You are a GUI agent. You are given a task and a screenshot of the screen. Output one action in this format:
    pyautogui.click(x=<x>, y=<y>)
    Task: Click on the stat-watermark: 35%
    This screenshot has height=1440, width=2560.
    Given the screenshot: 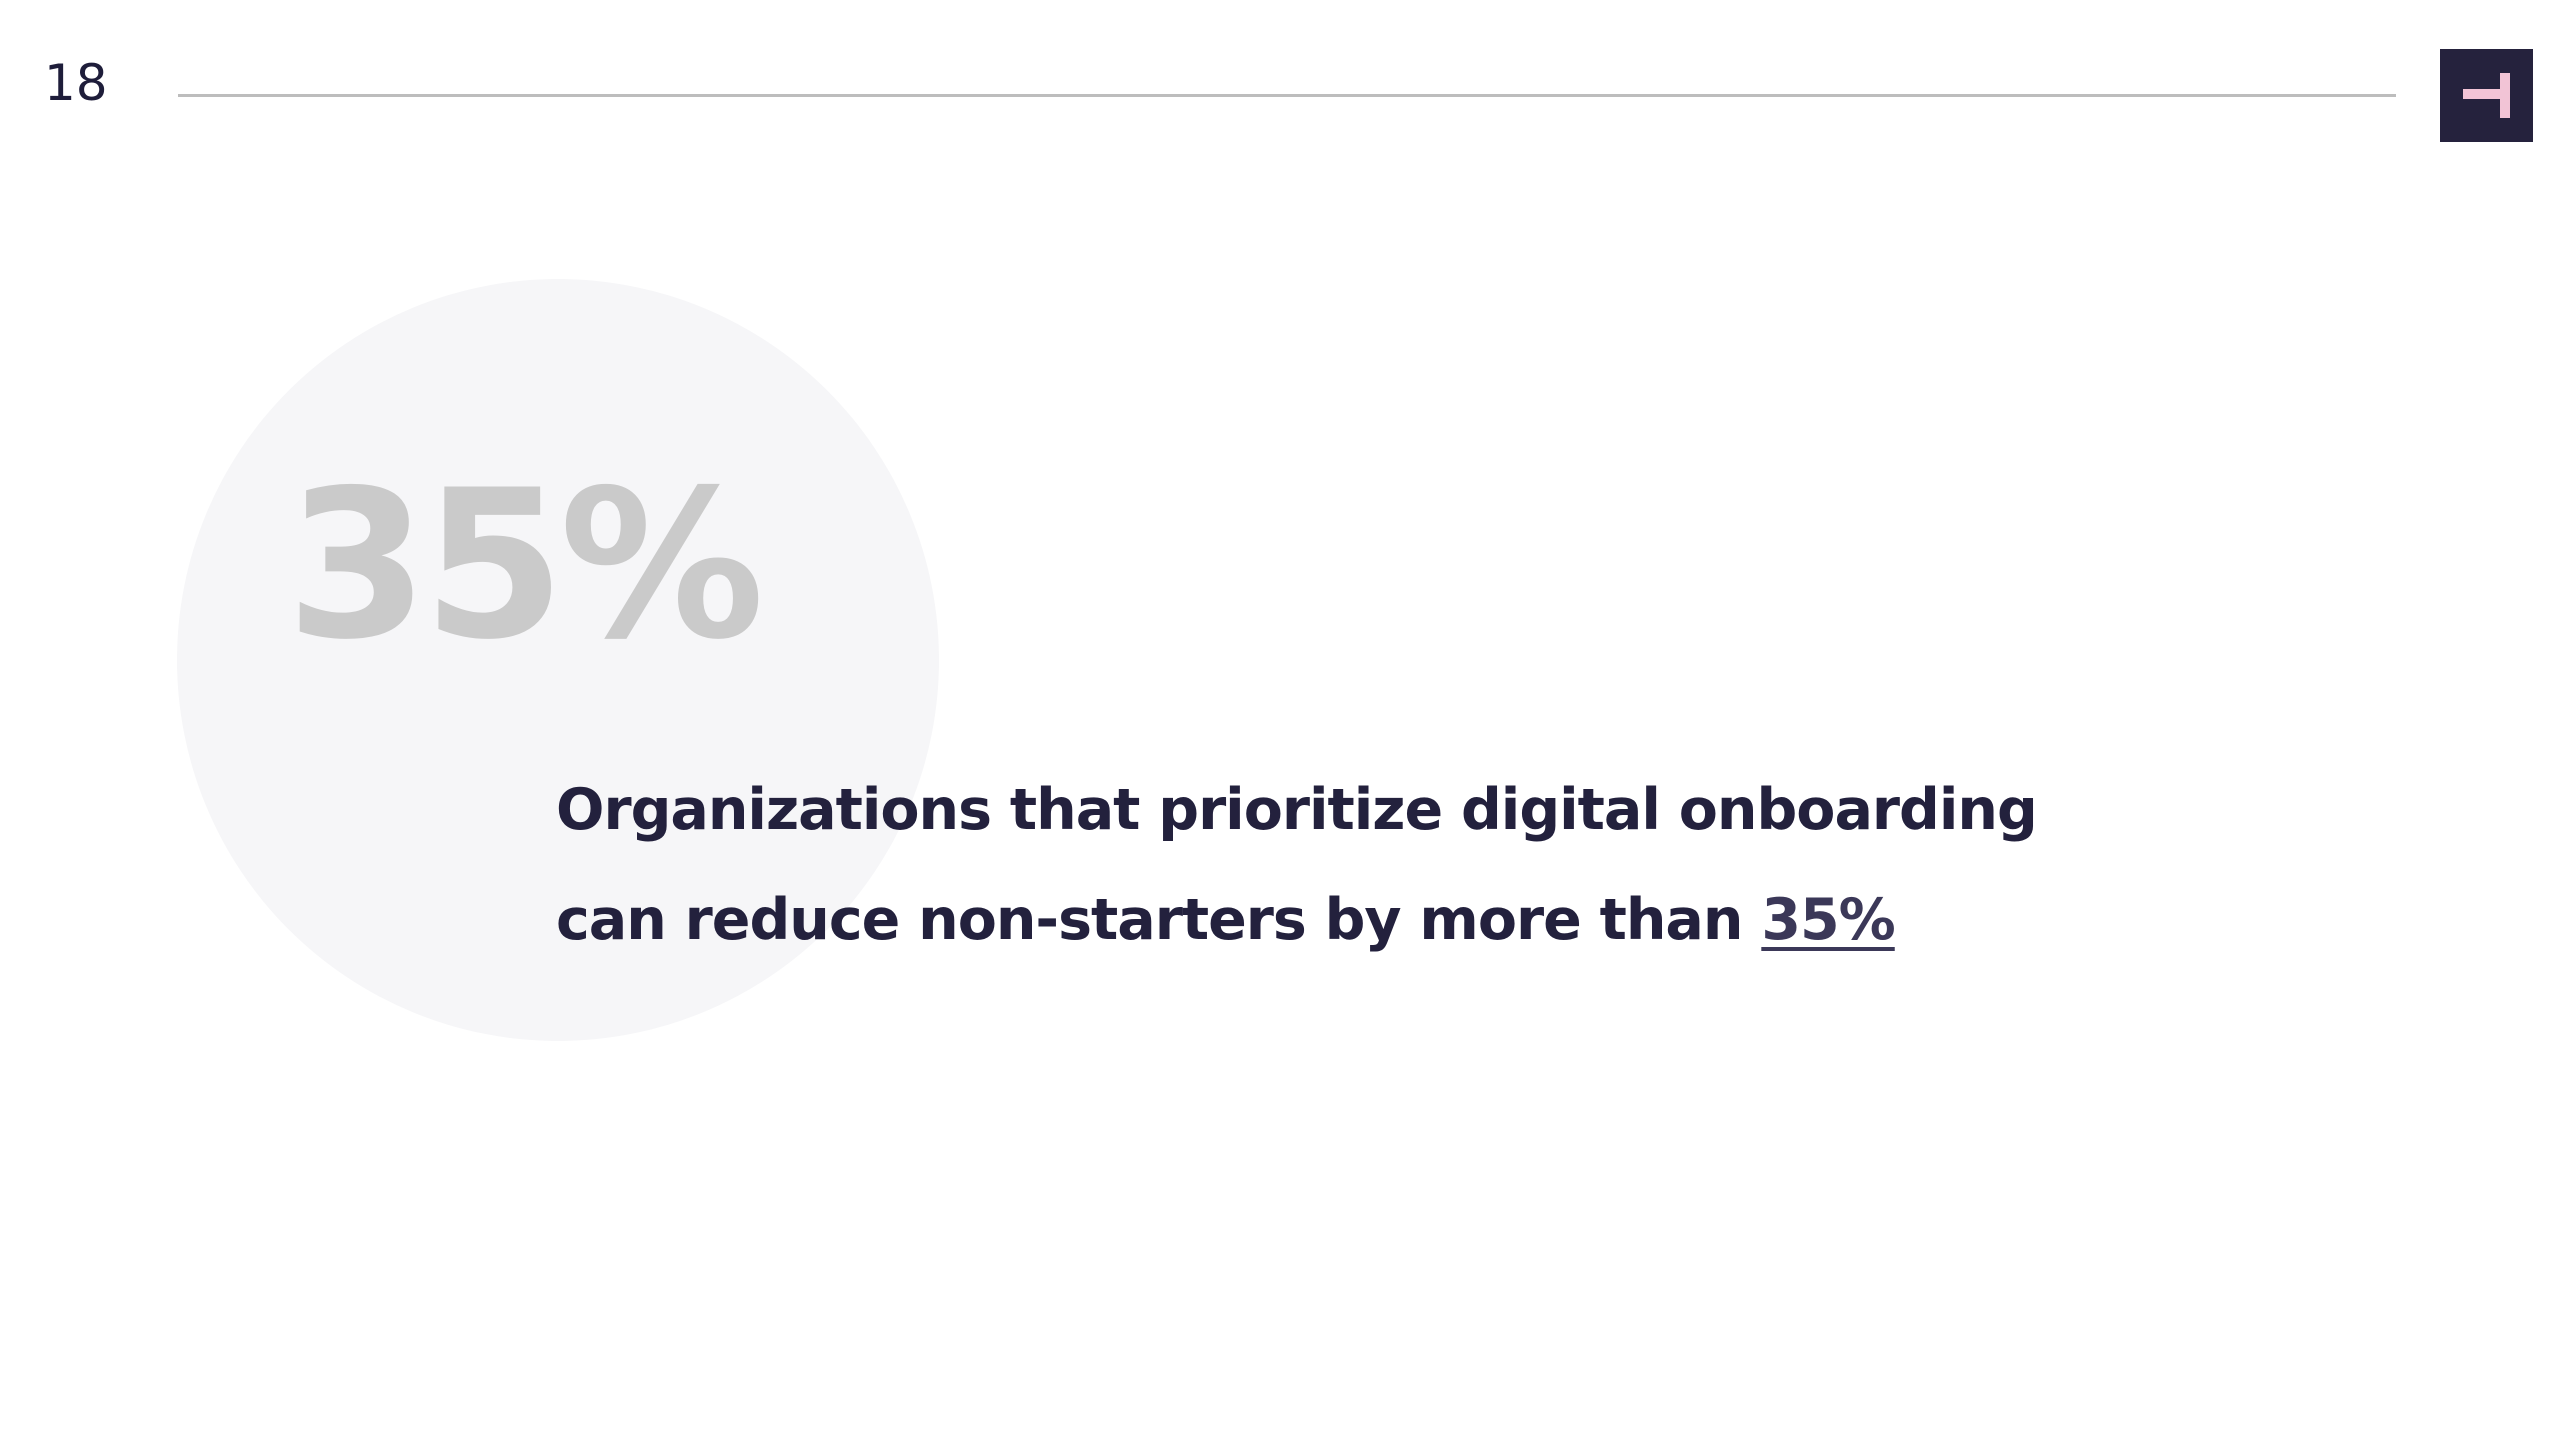 What is the action you would take?
    pyautogui.click(x=525, y=566)
    